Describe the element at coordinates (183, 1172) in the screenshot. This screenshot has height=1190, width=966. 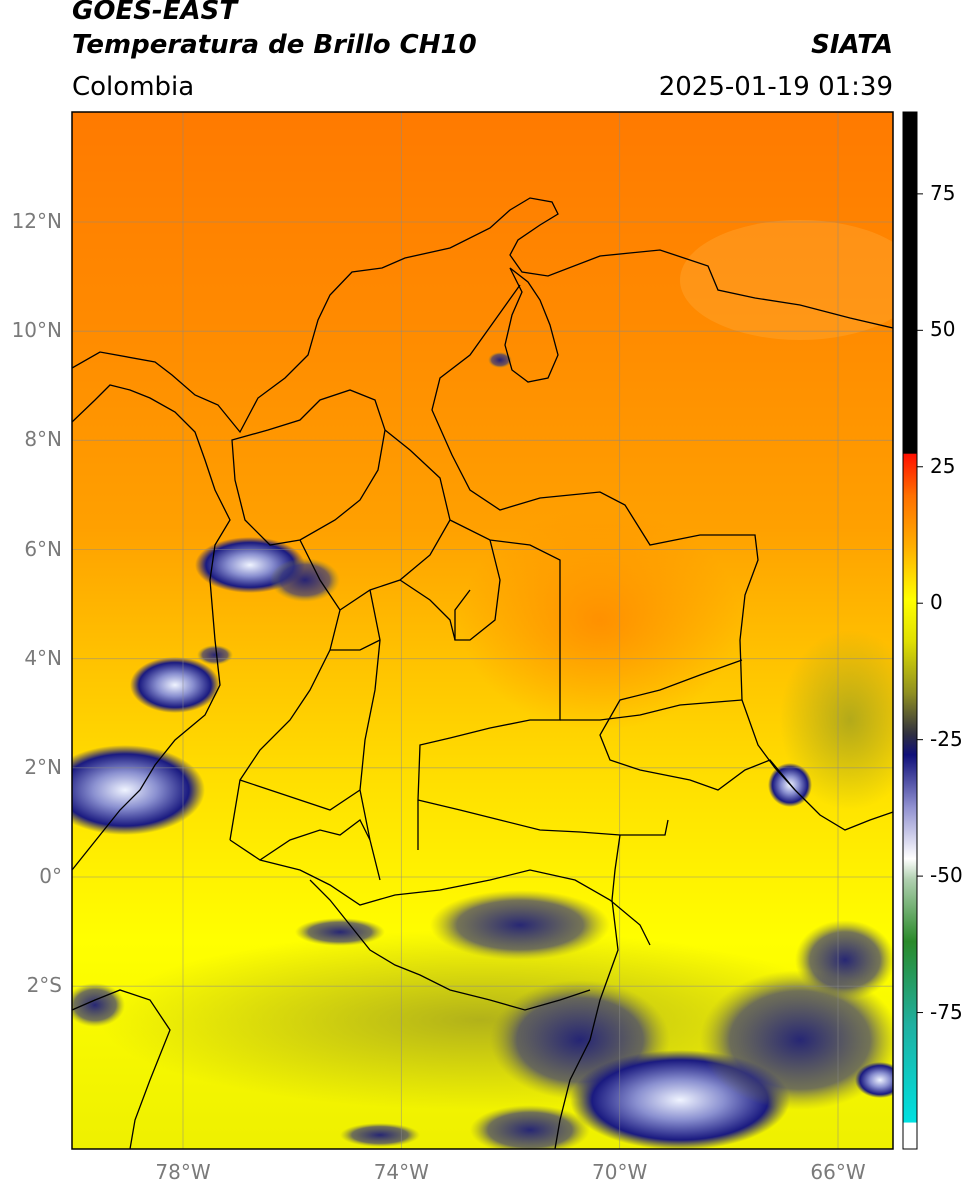
I see `longitude-label: 78°W` at that location.